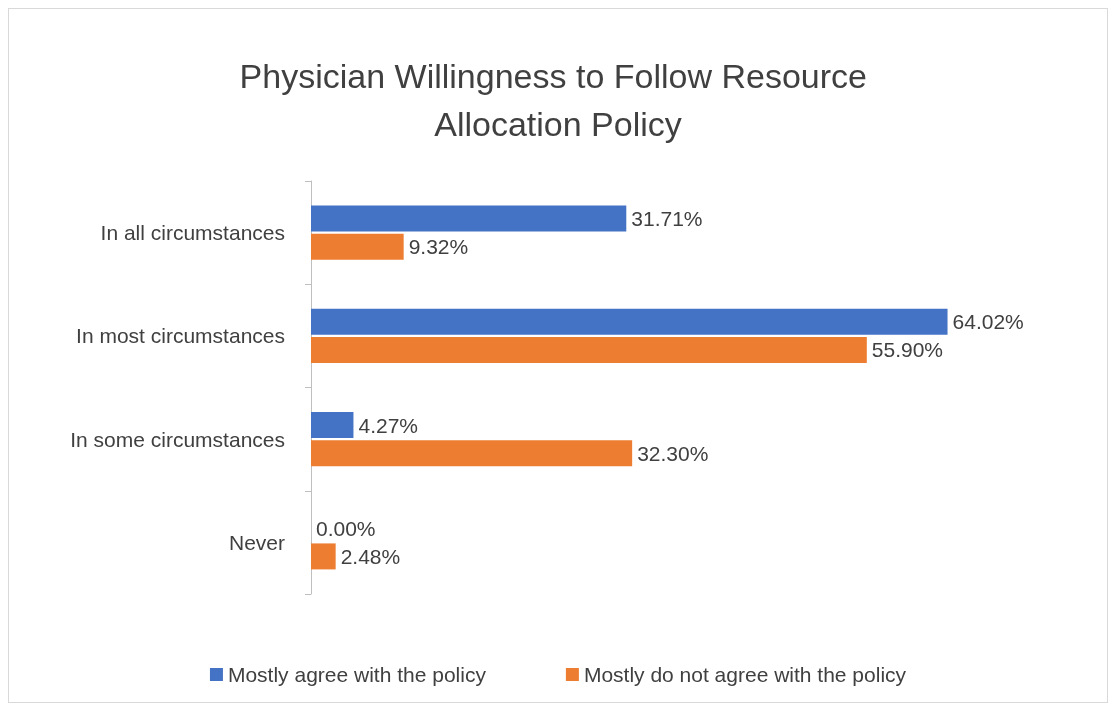  Describe the element at coordinates (256, 542) in the screenshot. I see `y-tick-label: Never` at that location.